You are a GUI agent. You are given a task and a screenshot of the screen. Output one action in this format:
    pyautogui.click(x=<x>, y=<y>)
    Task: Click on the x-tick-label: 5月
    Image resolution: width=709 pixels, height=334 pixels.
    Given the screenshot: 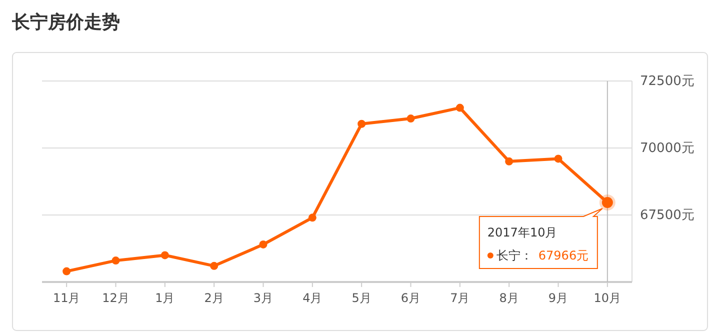 What is the action you would take?
    pyautogui.click(x=362, y=298)
    